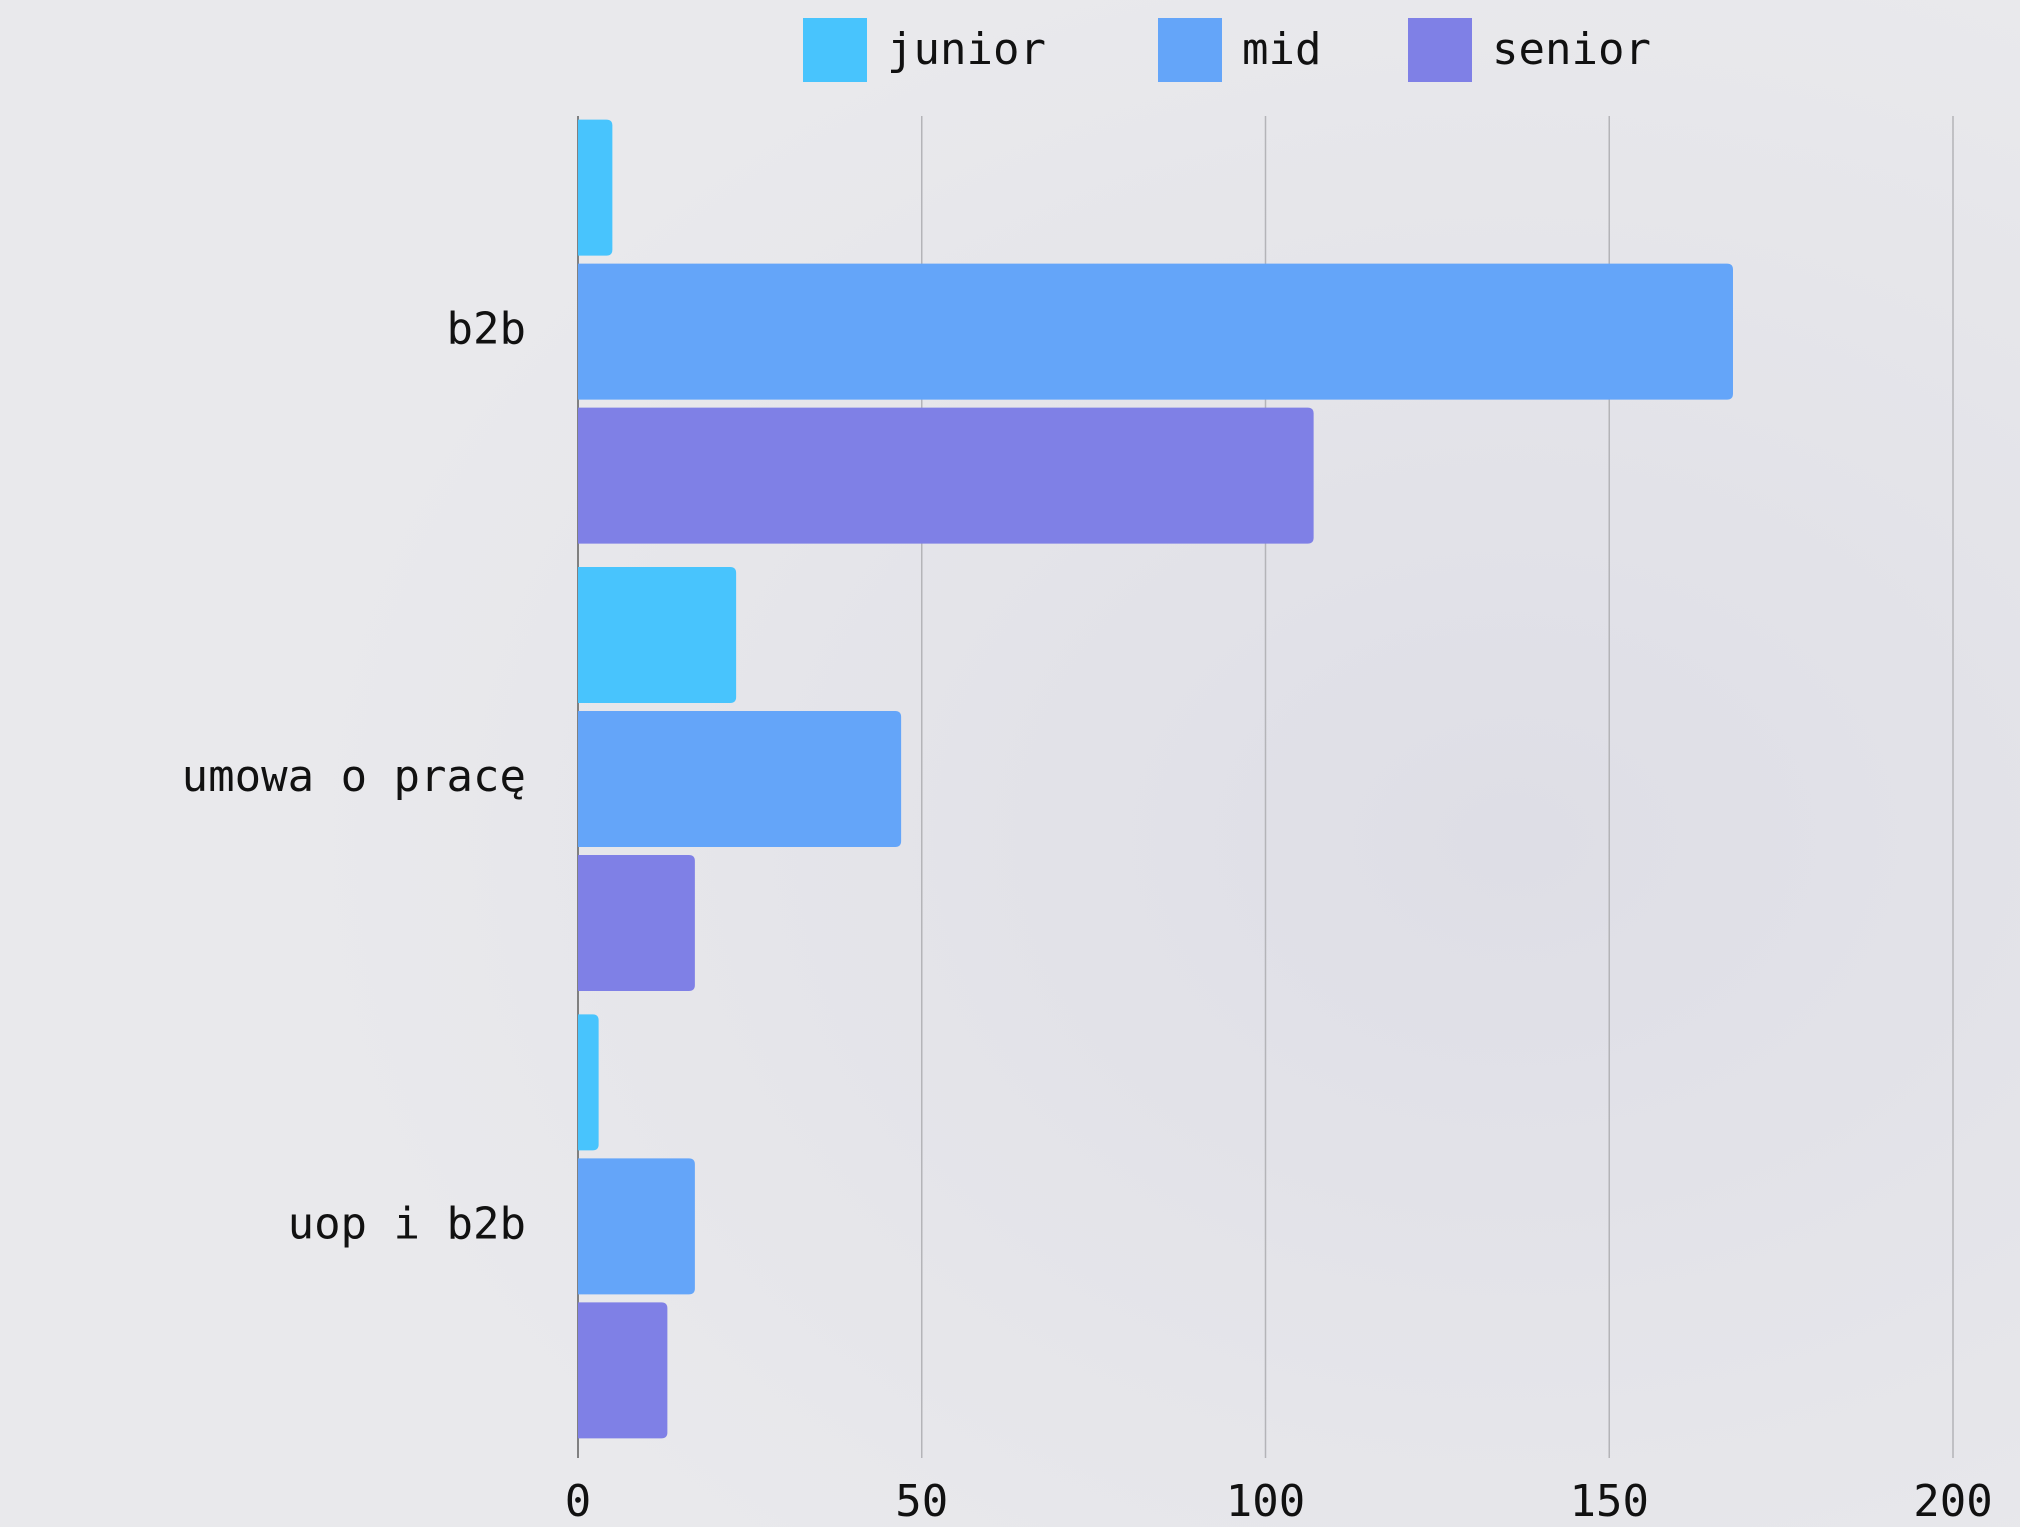 This screenshot has width=2020, height=1527. Describe the element at coordinates (921, 1501) in the screenshot. I see `x-tick-label: 50` at that location.